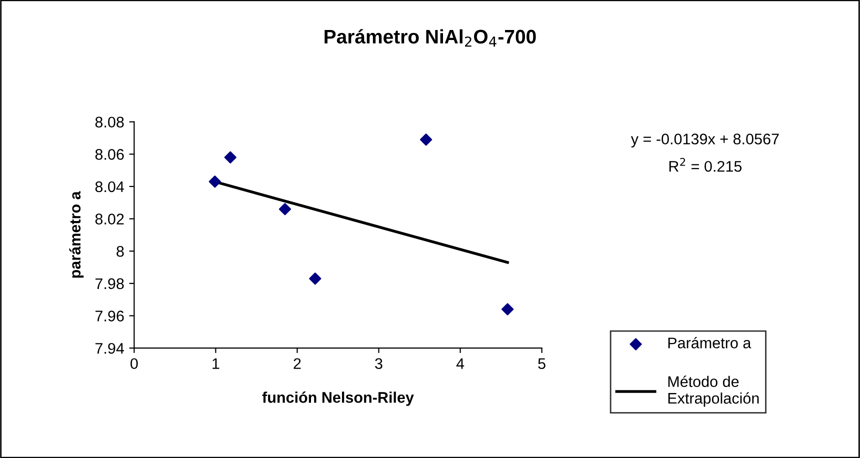  I want to click on x-tick-label: 3, so click(378, 364).